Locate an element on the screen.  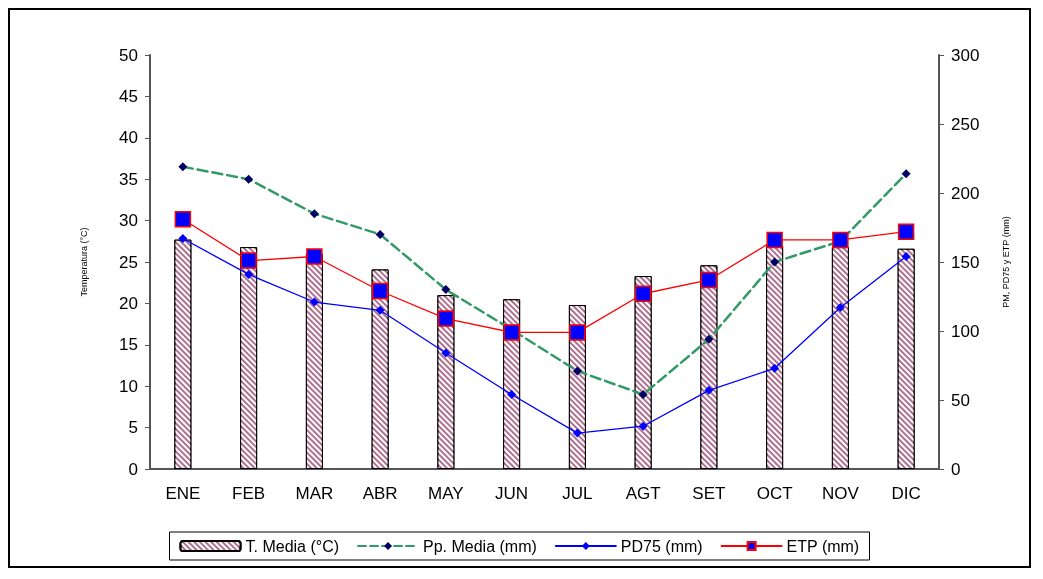
y-tick-label: 40 is located at coordinates (128, 138).